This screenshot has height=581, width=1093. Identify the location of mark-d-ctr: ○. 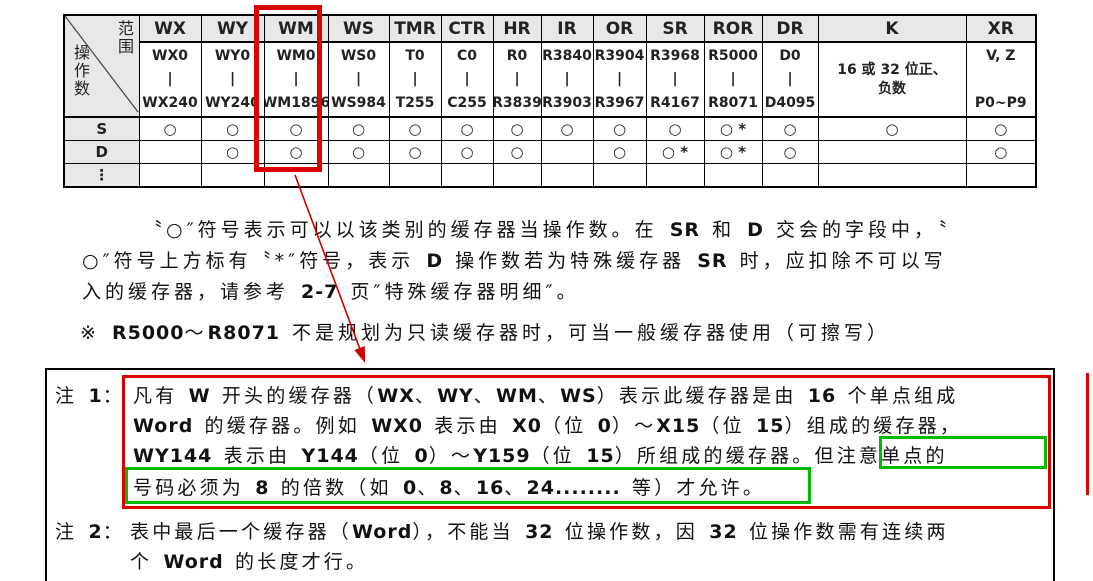
(467, 152).